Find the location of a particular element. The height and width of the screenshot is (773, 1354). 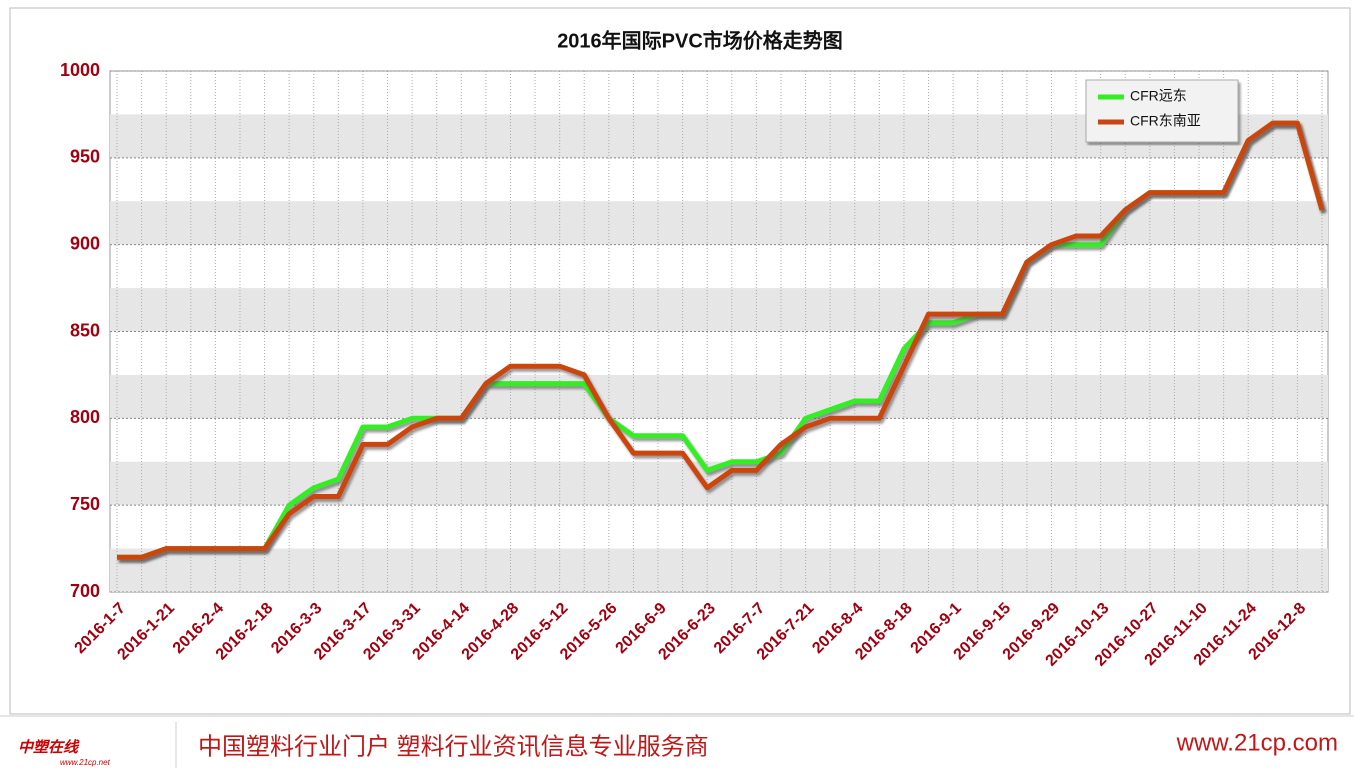

footer-site: www.21cp.com is located at coordinates (1257, 742).